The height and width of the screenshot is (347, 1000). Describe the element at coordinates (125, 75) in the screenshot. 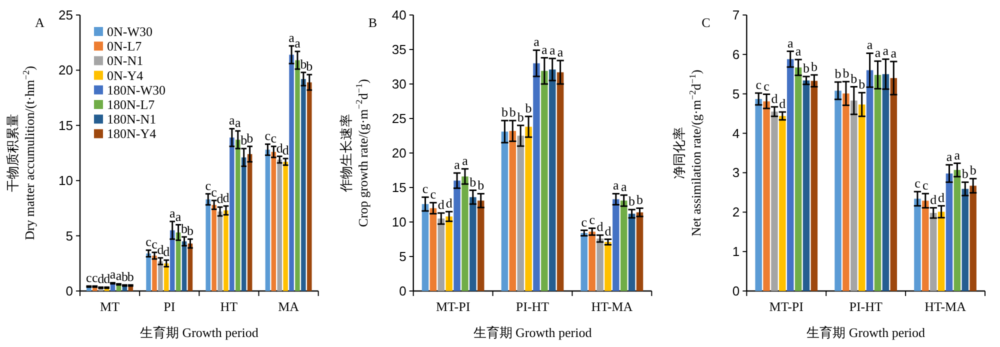

I see `legend-label: 0N-Y4` at that location.